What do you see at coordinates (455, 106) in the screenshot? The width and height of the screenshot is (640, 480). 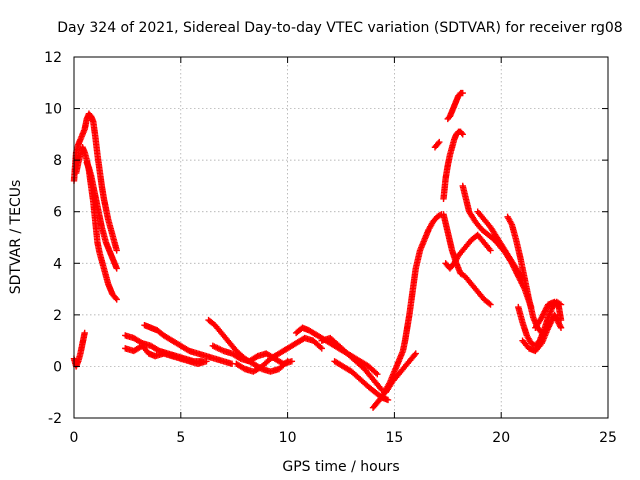 I see `series-arc-m` at bounding box center [455, 106].